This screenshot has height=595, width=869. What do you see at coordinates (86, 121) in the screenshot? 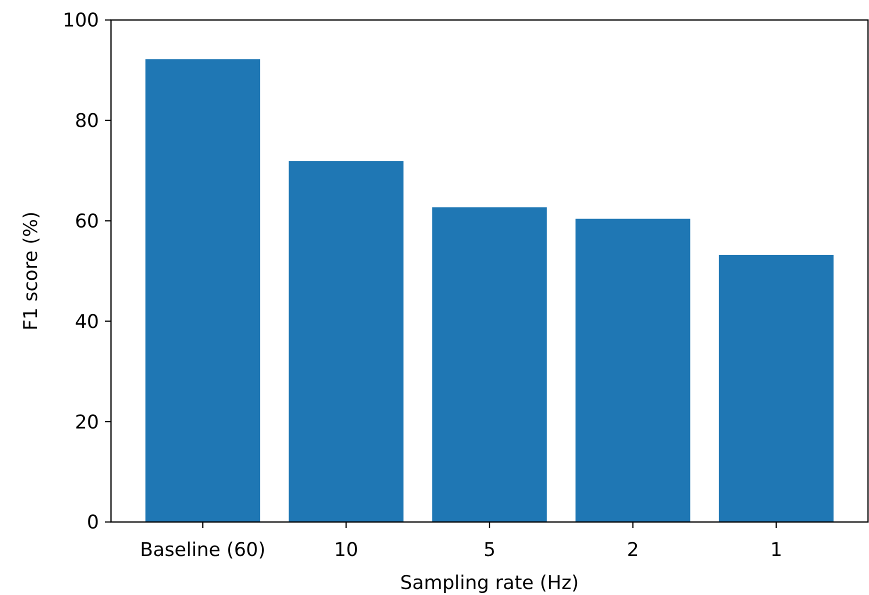
I see `y-tick-label: 80` at bounding box center [86, 121].